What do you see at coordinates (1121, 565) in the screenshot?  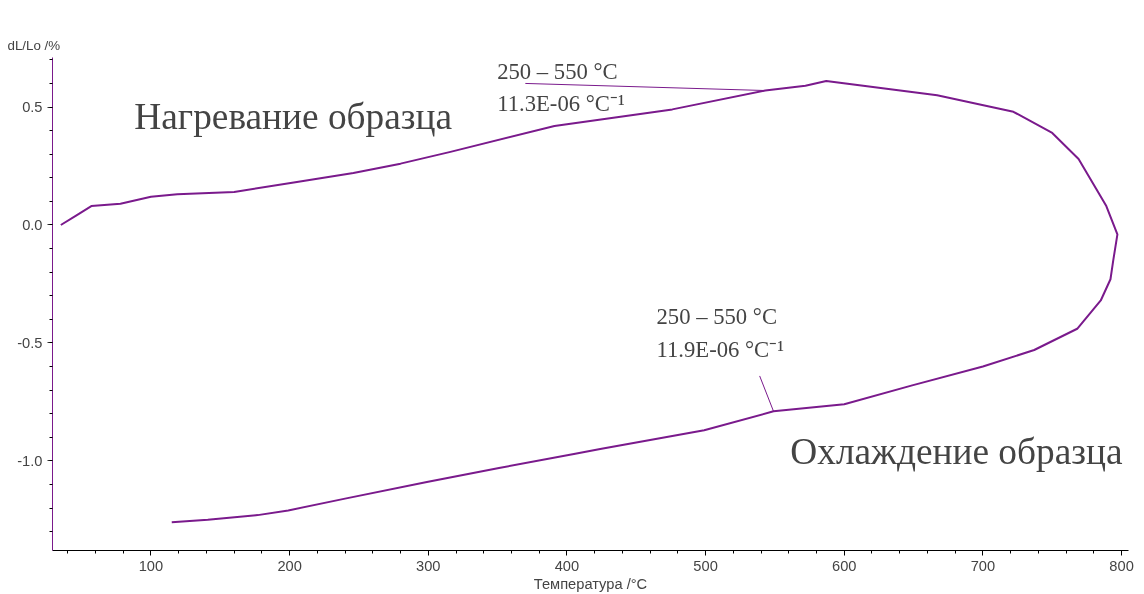 I see `x-tick-label: 800` at bounding box center [1121, 565].